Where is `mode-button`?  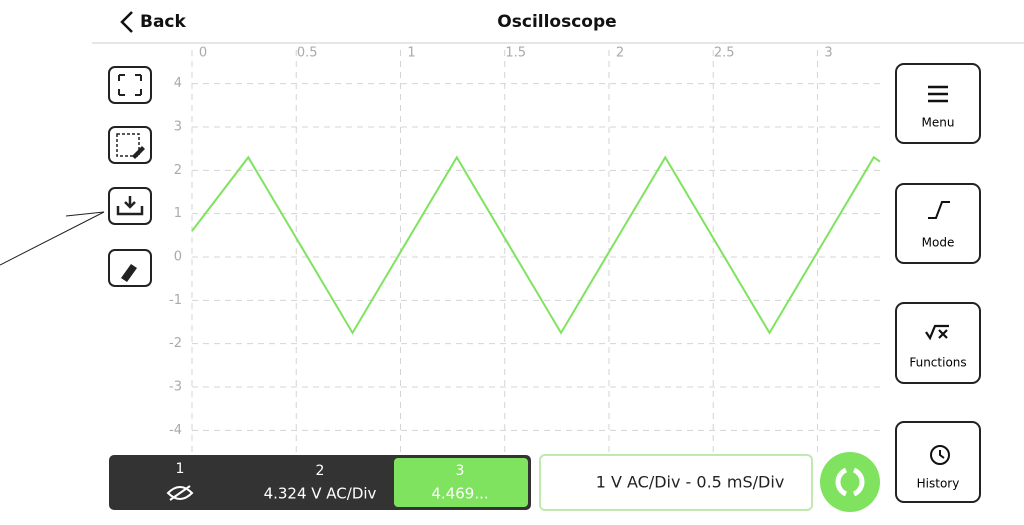
mode-button is located at coordinates (938, 223).